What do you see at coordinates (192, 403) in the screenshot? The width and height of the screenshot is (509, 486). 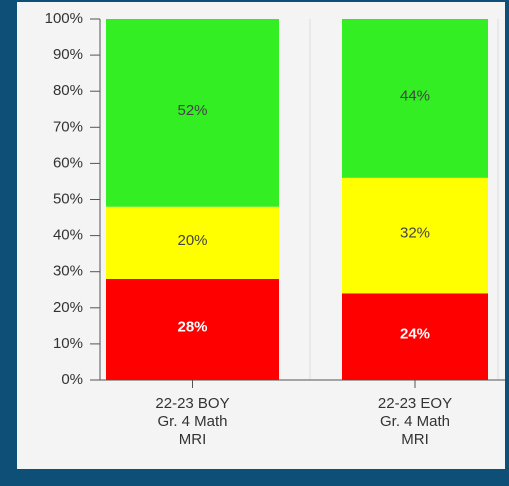 I see `x-tick-label: 22-23 BOY` at bounding box center [192, 403].